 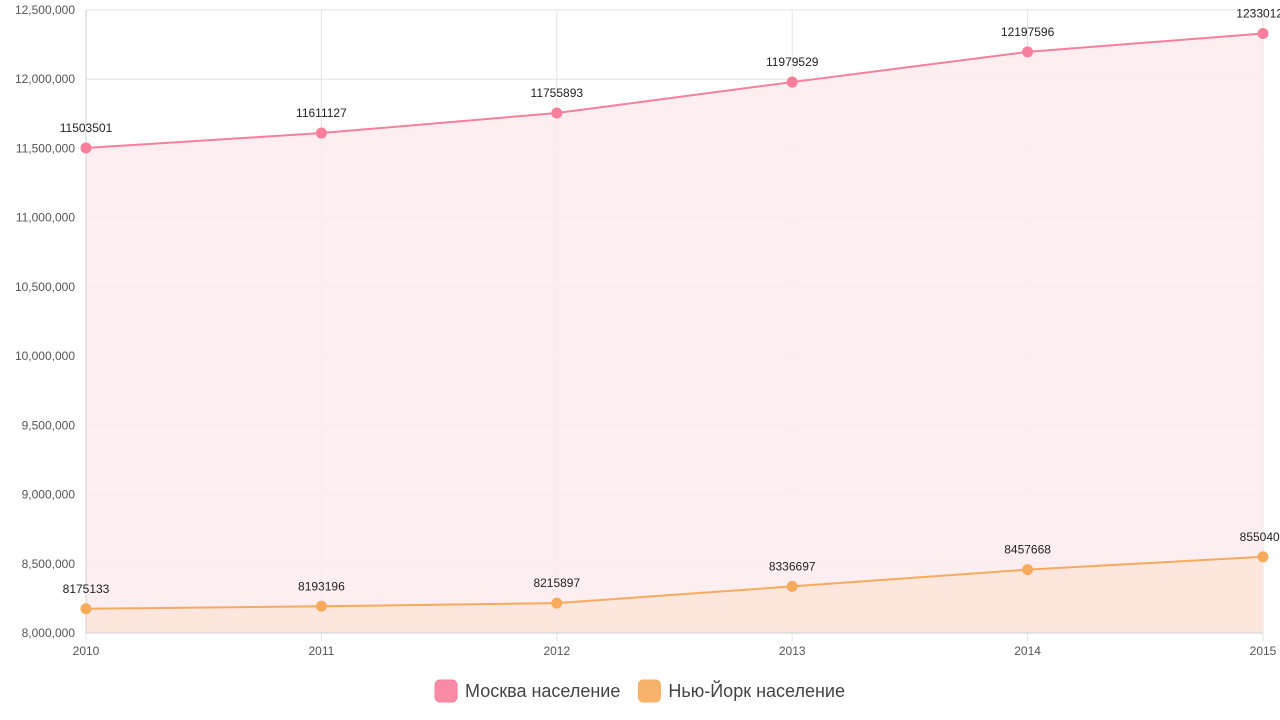 What do you see at coordinates (756, 690) in the screenshot?
I see `legend-label: Нью-Йорк население` at bounding box center [756, 690].